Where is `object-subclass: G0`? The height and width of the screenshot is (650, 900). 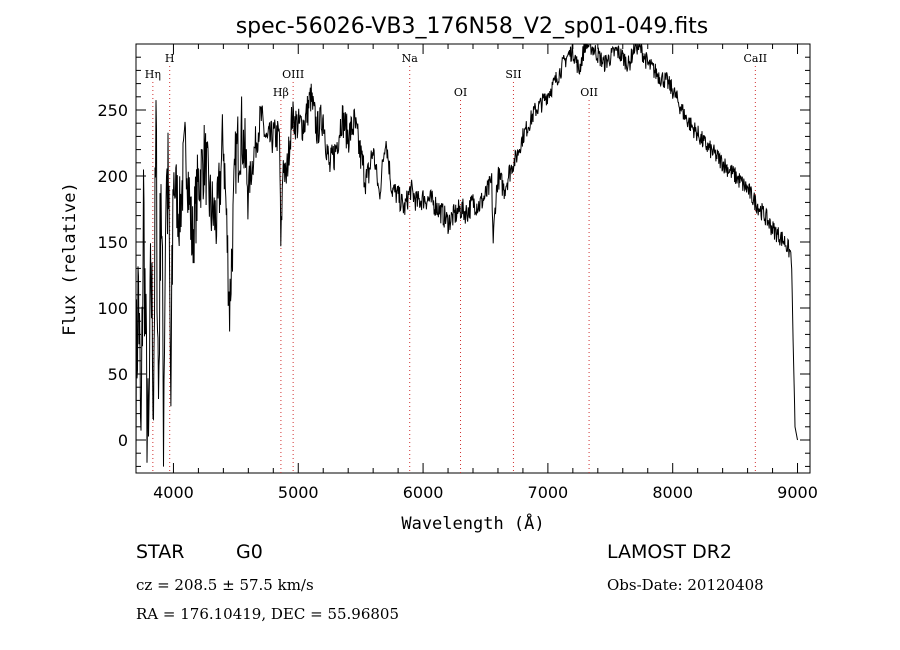
object-subclass: G0 is located at coordinates (249, 552).